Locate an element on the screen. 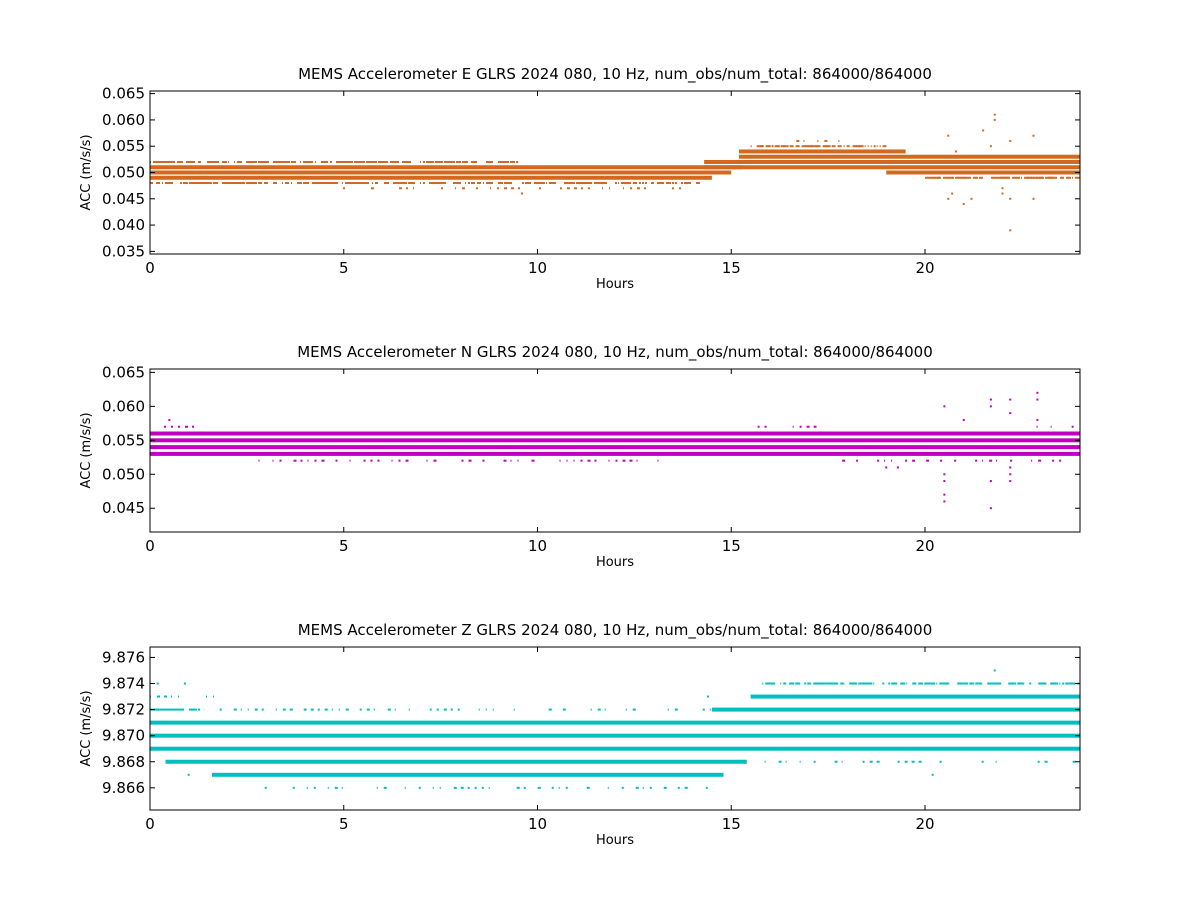 This screenshot has width=1200, height=900. x-tick-label-z-0: 0 is located at coordinates (150, 824).